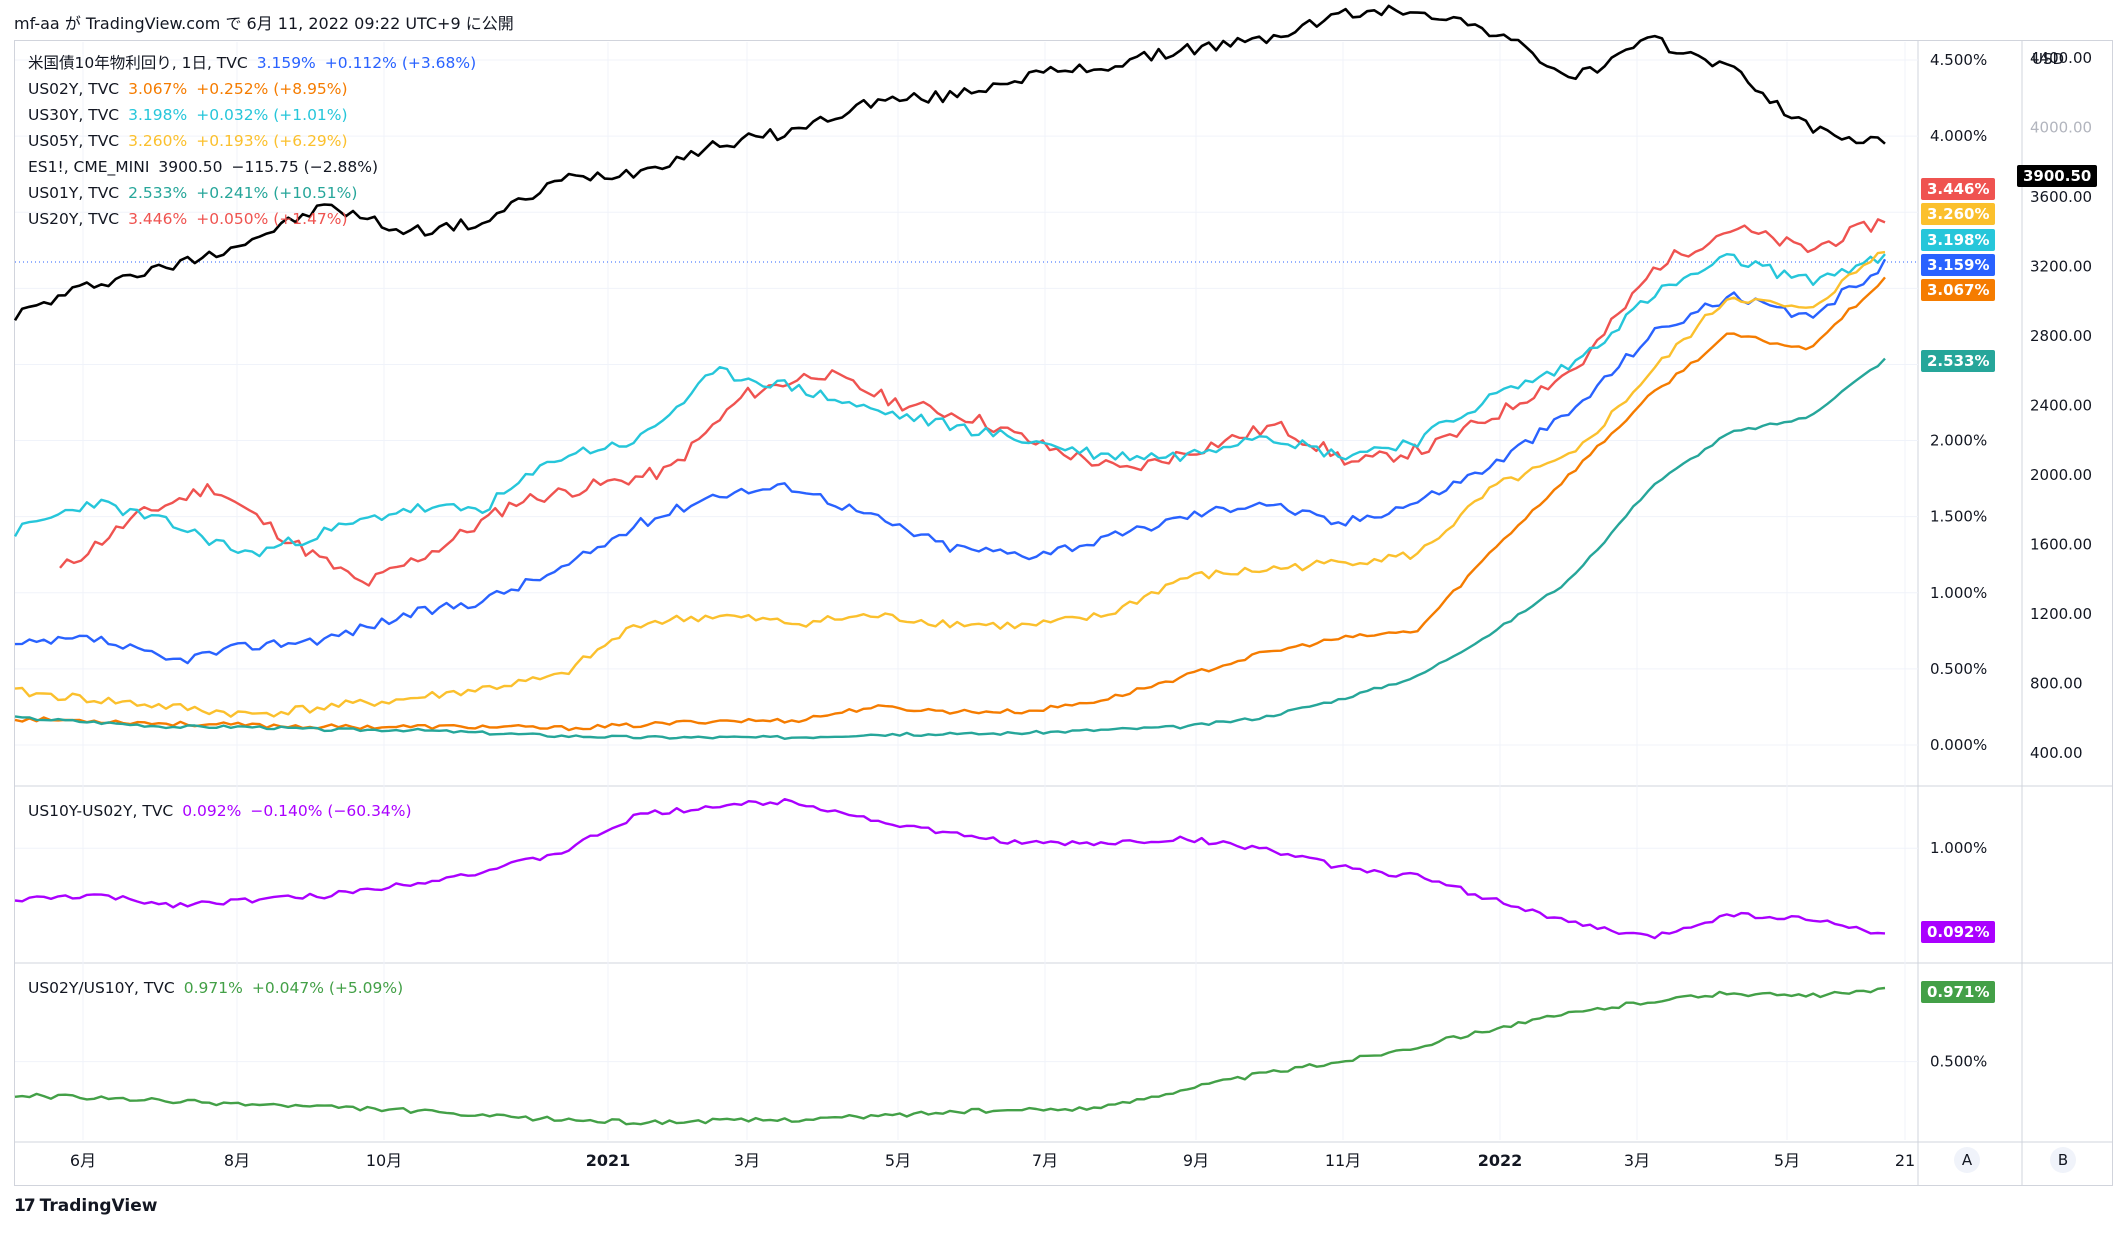 The image size is (2127, 1233). Describe the element at coordinates (1958, 240) in the screenshot. I see `price-tag: 3.198%` at that location.